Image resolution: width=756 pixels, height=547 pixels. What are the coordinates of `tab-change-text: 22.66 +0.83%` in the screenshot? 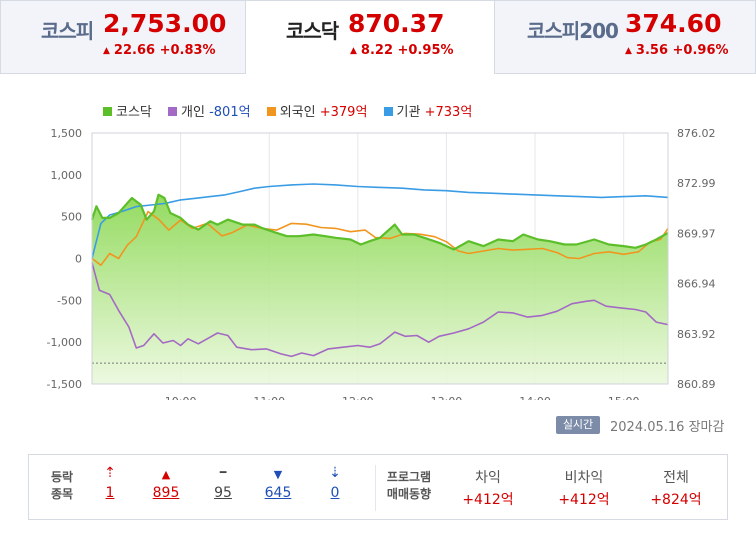 It's located at (164, 50).